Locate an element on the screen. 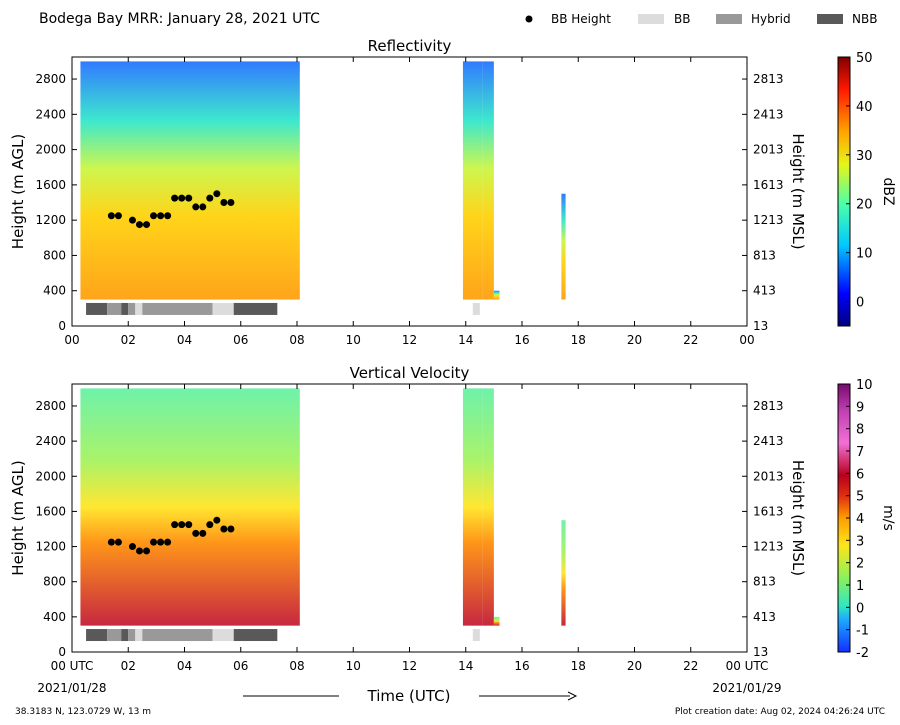  panel-title: Vertical Velocity is located at coordinates (410, 373).